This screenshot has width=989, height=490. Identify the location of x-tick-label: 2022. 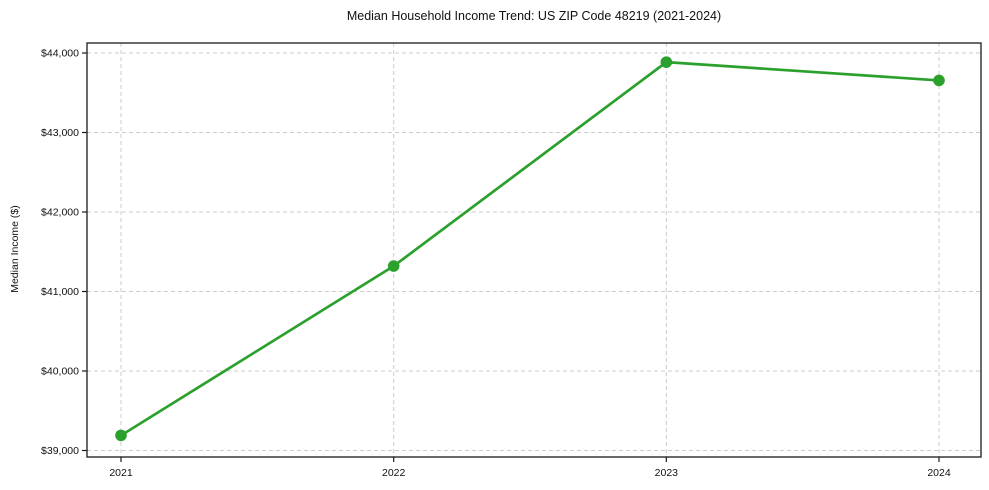
(394, 473).